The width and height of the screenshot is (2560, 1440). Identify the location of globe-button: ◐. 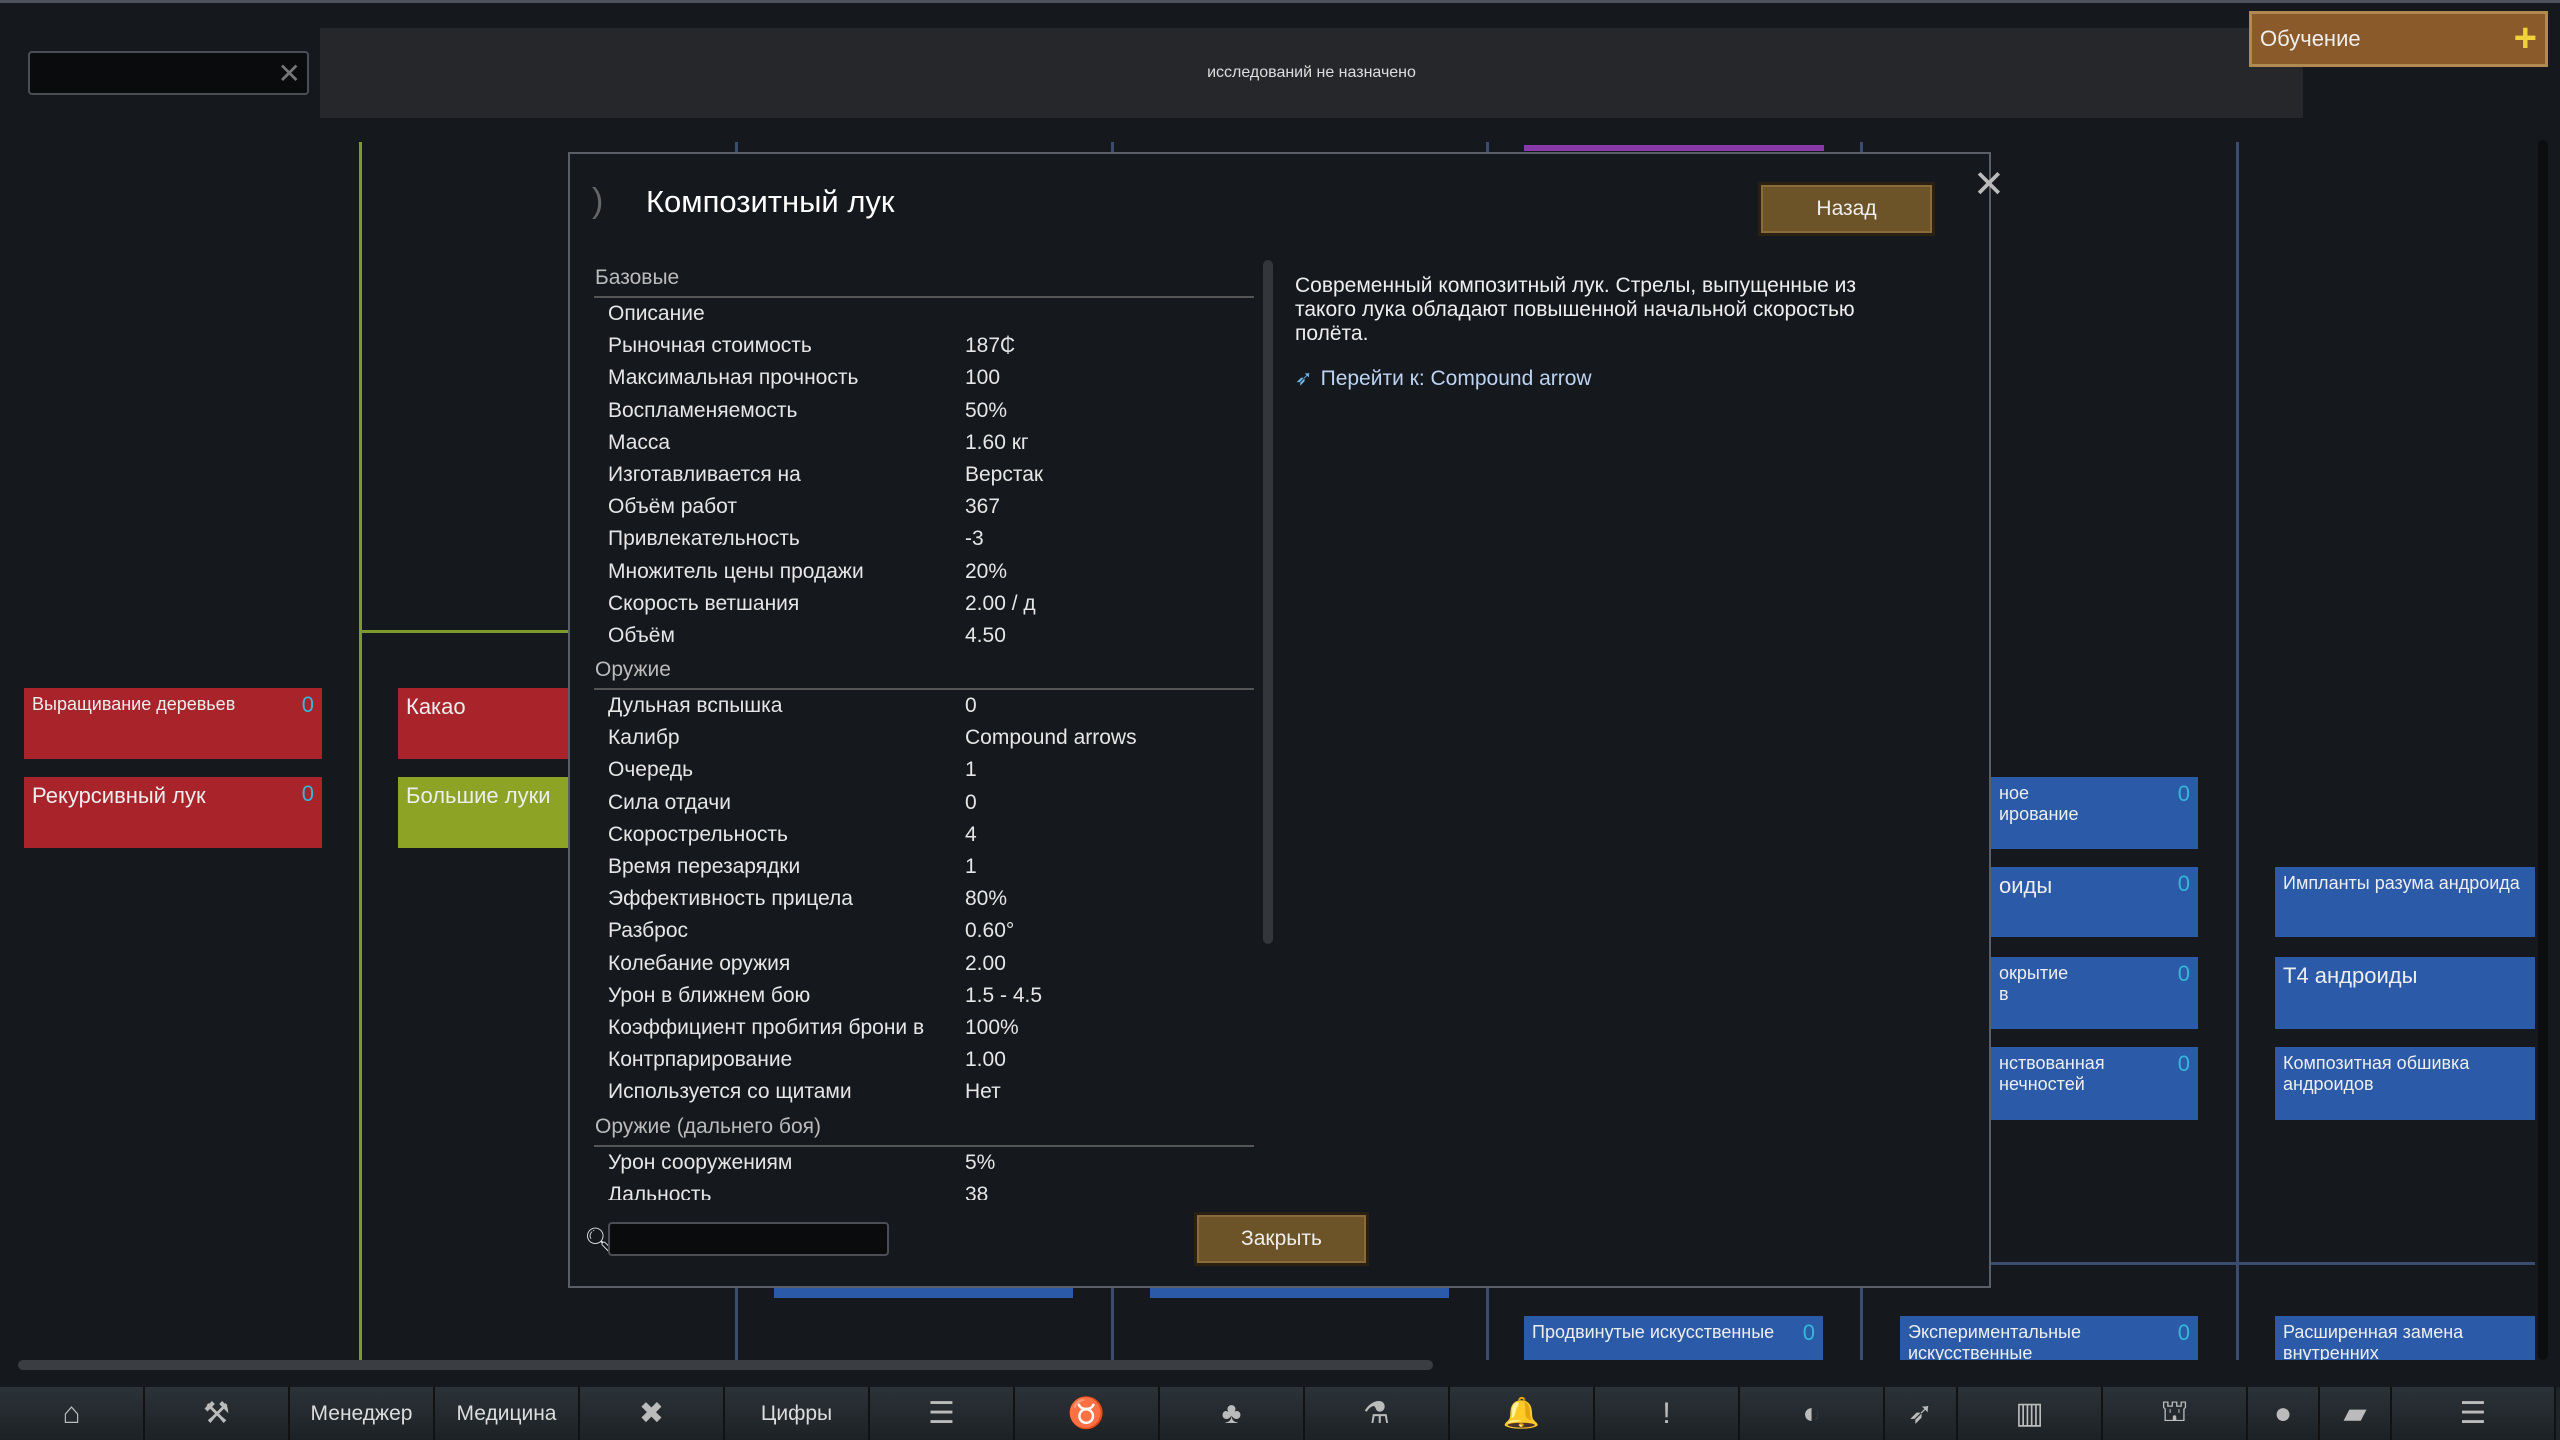
(1812, 1413).